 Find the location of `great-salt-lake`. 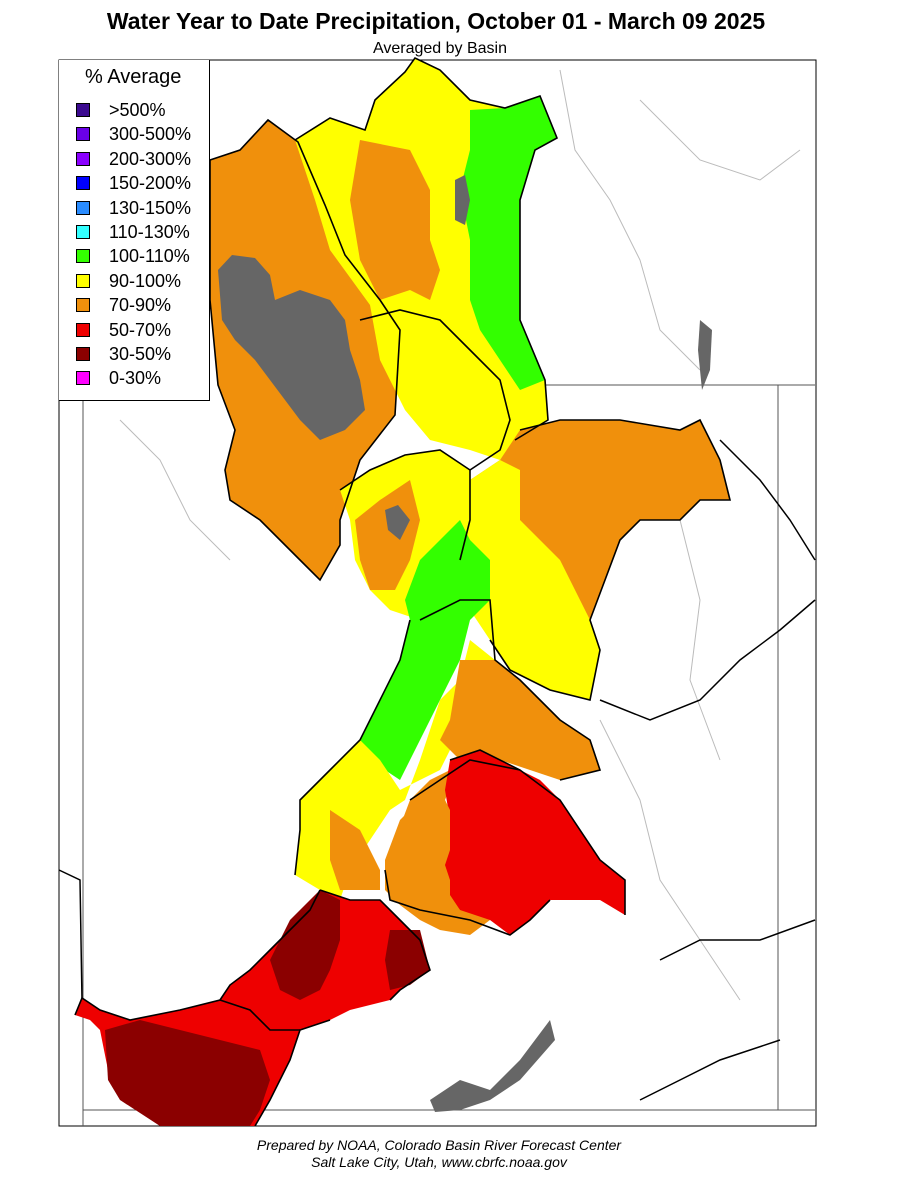

great-salt-lake is located at coordinates (291, 347).